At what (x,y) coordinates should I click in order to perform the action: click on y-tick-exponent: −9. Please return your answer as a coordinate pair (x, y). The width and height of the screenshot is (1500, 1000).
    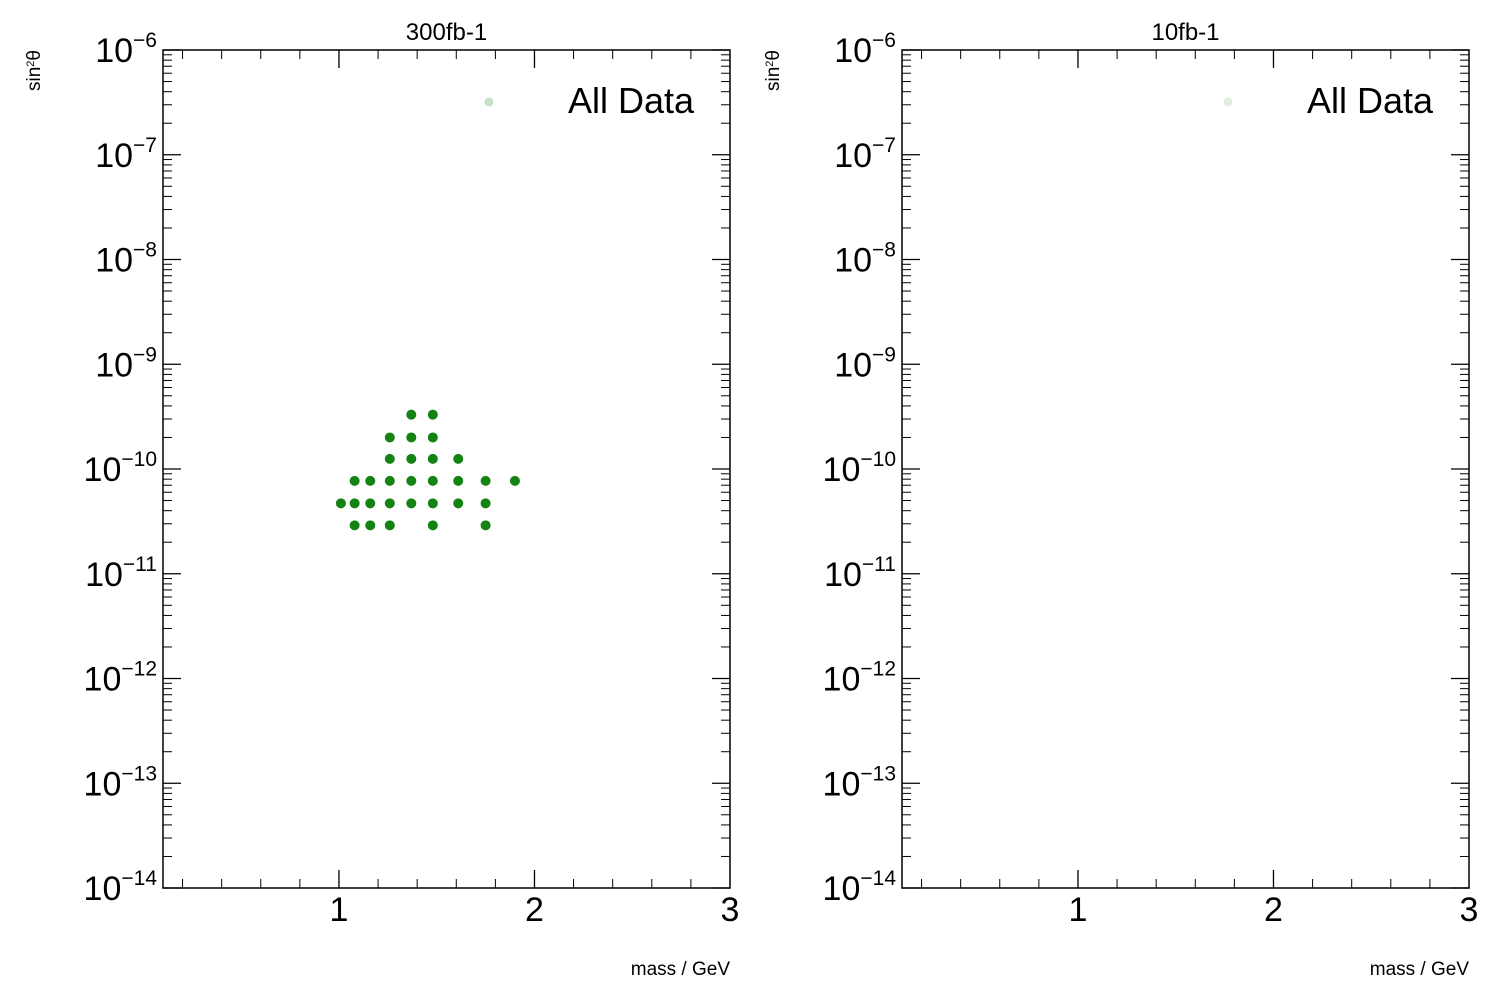
    Looking at the image, I should click on (884, 354).